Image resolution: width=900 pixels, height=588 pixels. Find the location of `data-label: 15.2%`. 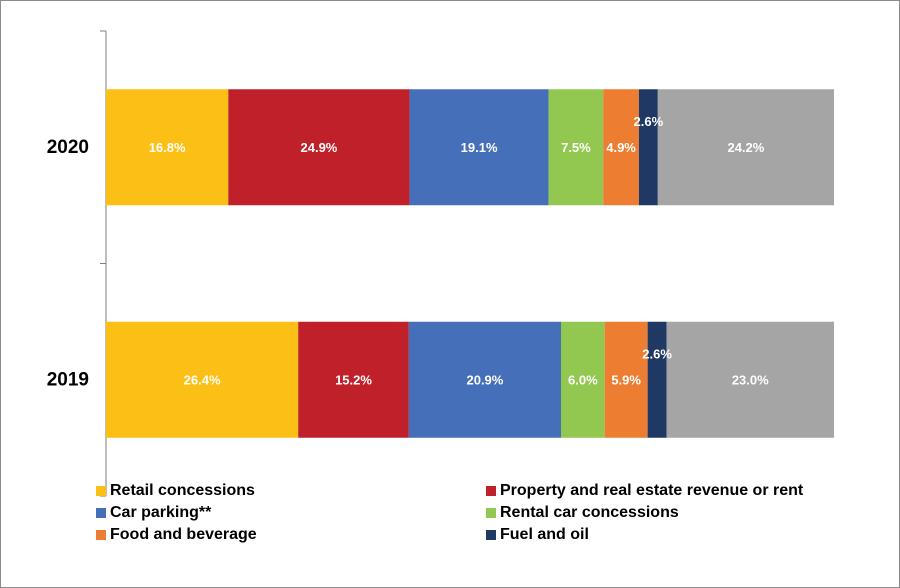

data-label: 15.2% is located at coordinates (353, 379).